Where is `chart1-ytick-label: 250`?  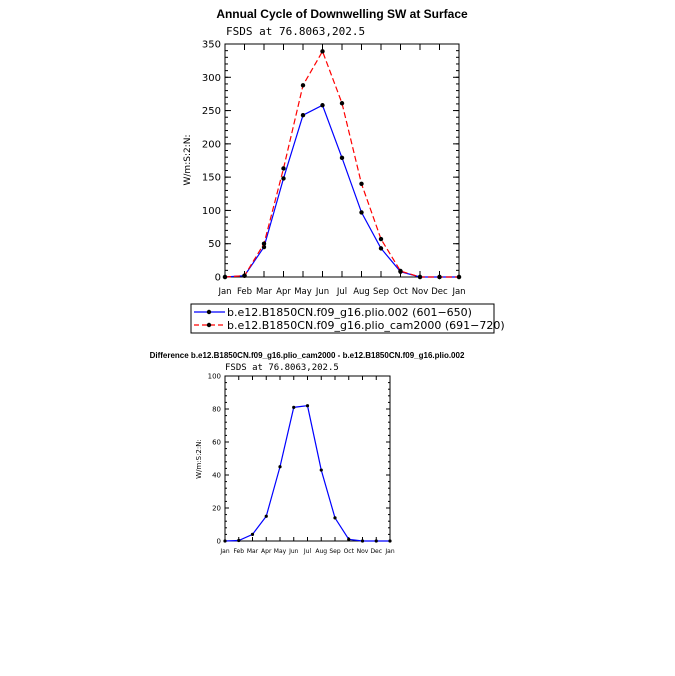
chart1-ytick-label: 250 is located at coordinates (211, 111).